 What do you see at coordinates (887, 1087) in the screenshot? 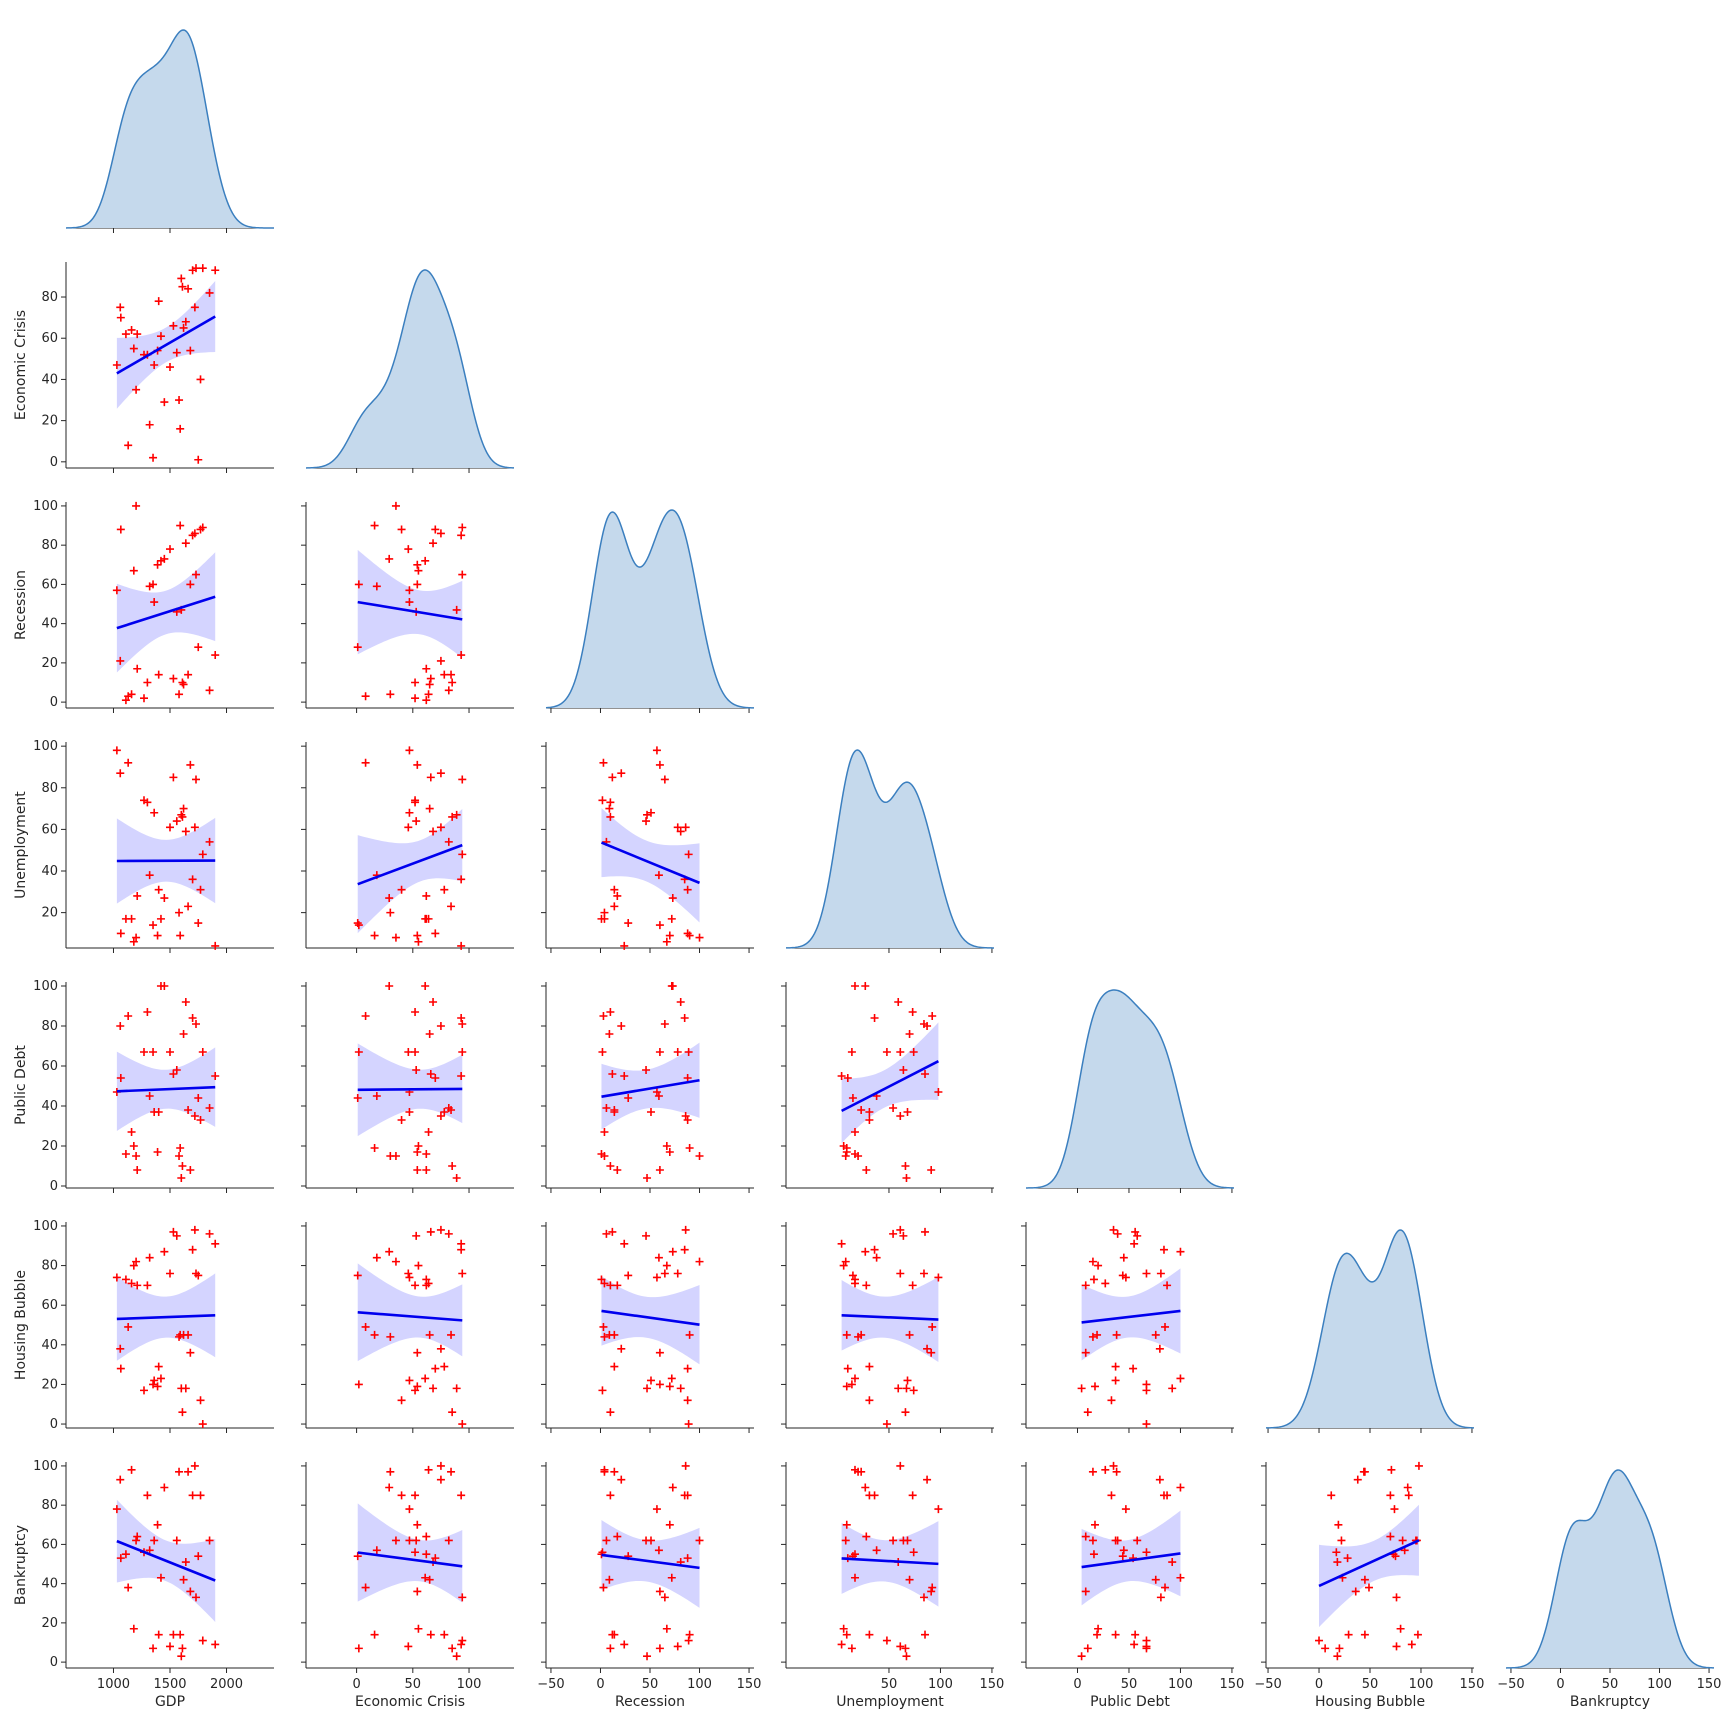
I see `panel-public-debt-vs-unemployment` at bounding box center [887, 1087].